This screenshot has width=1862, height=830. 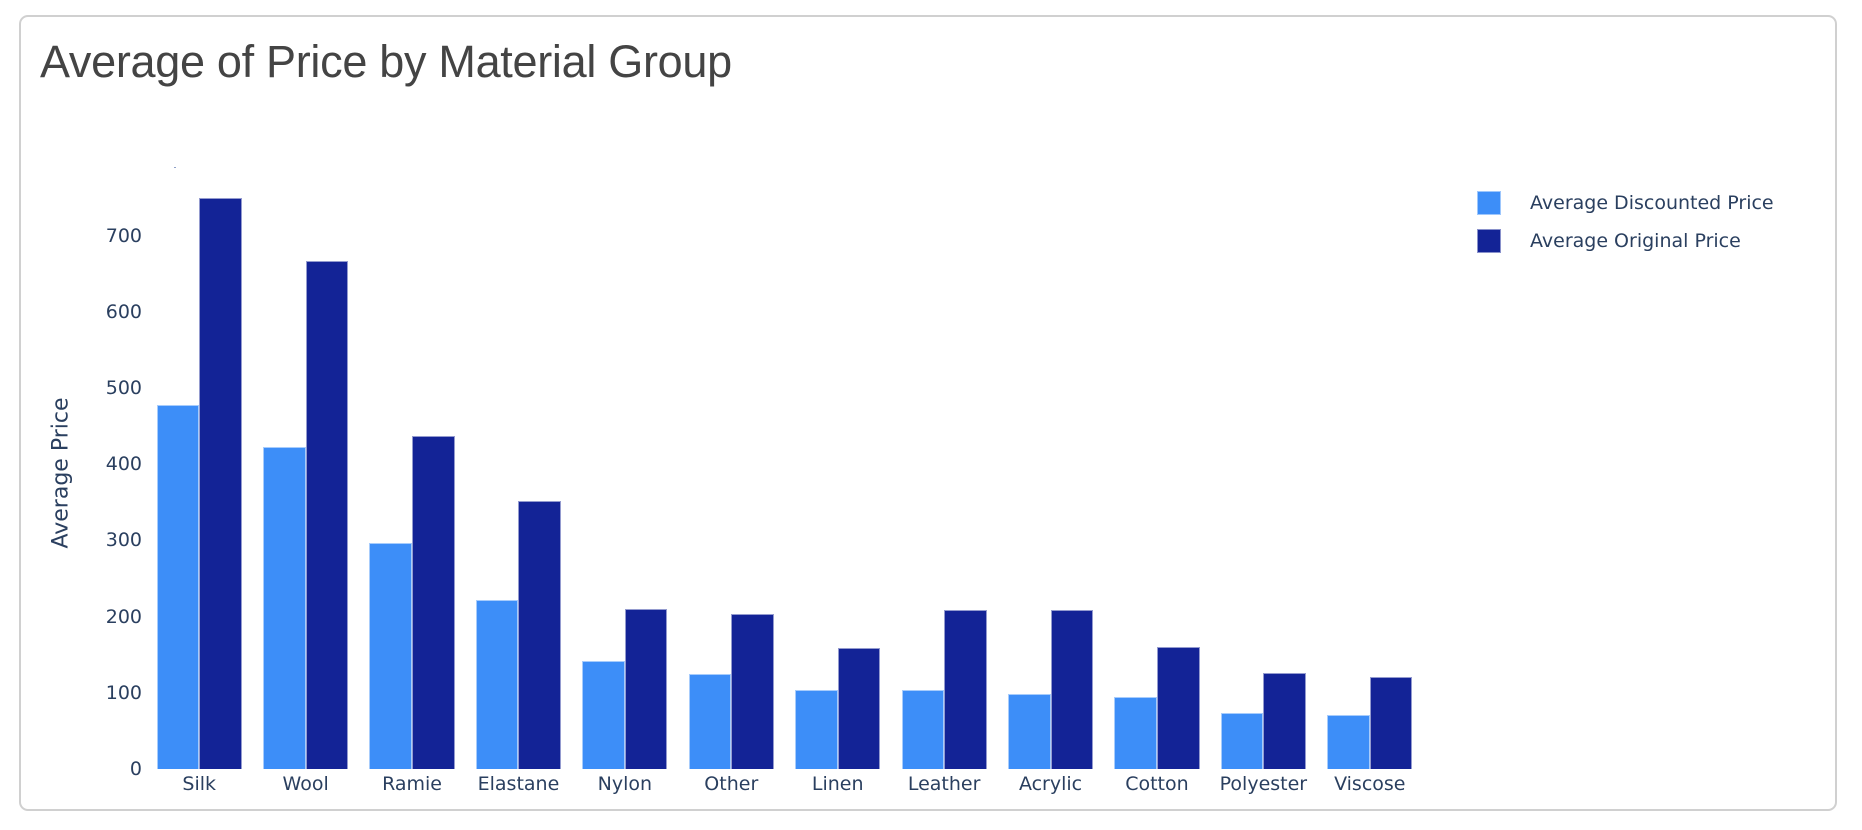 I want to click on legend-item-original: Average Original Price, so click(x=1625, y=241).